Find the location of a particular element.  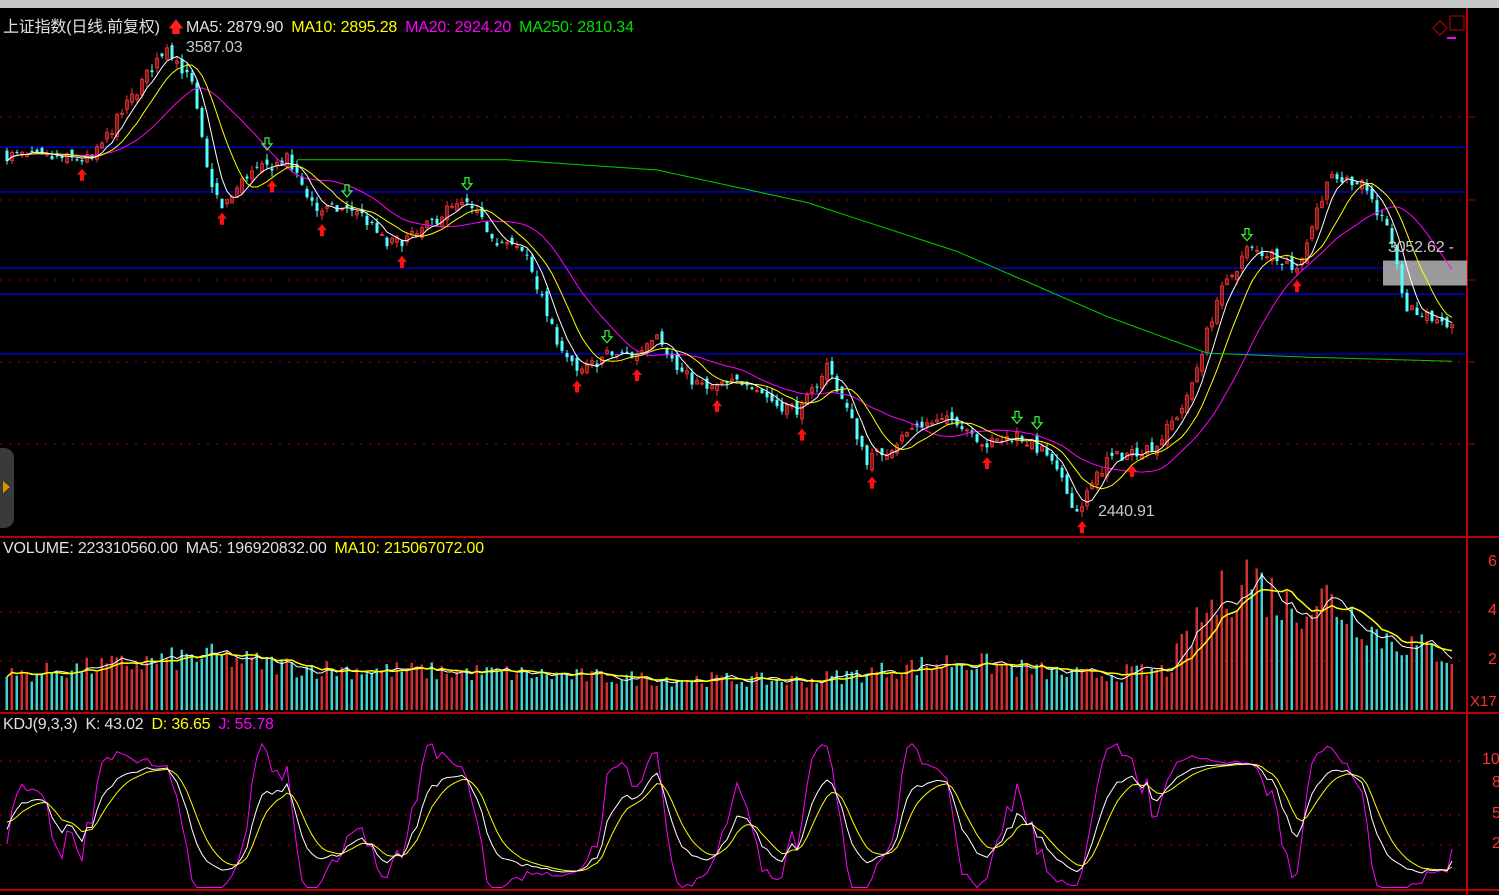

sell-signal-arrow-icon is located at coordinates (347, 191).